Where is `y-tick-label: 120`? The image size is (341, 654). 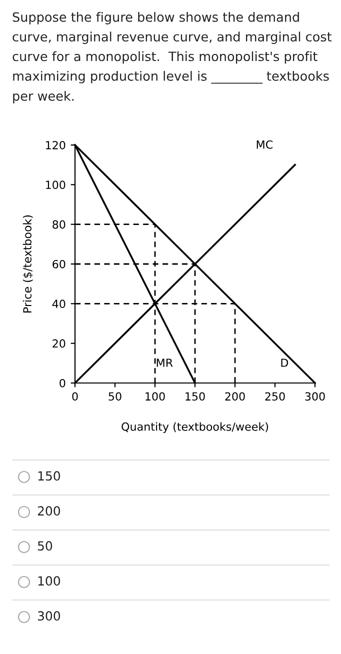
y-tick-label: 120 is located at coordinates (56, 145).